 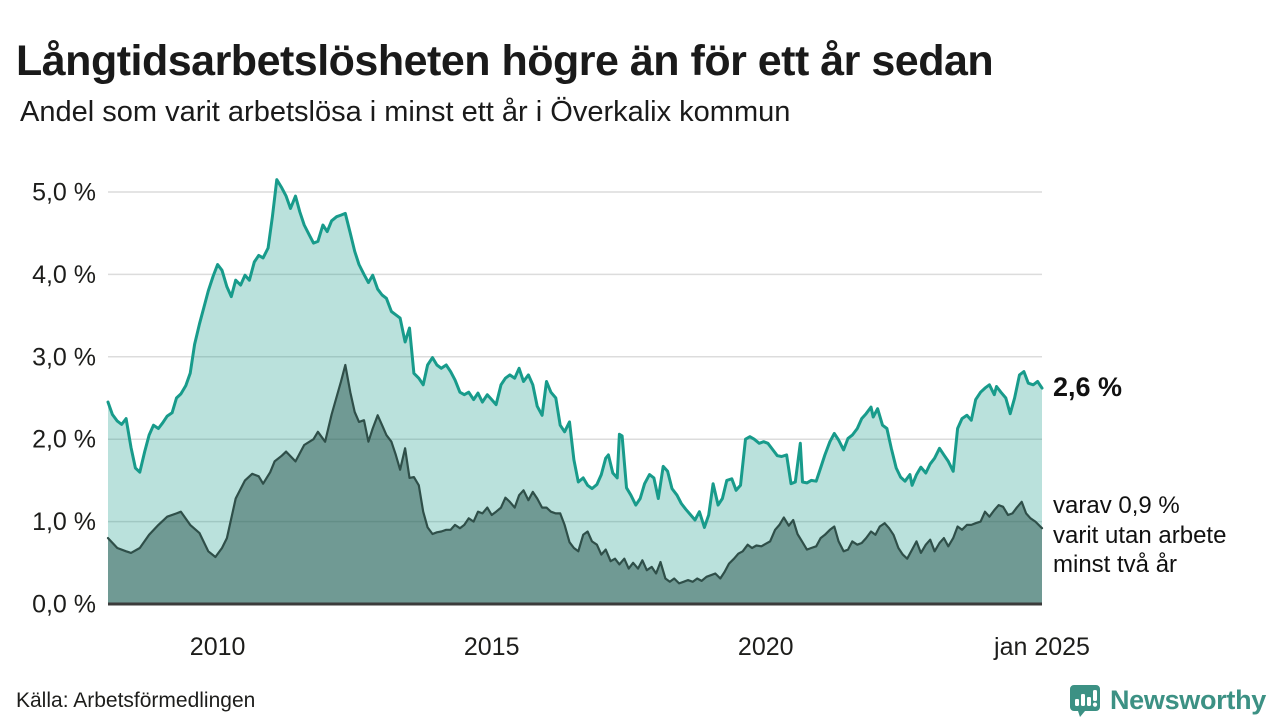 What do you see at coordinates (1116, 505) in the screenshot?
I see `annotation-line: varav 0,9 %` at bounding box center [1116, 505].